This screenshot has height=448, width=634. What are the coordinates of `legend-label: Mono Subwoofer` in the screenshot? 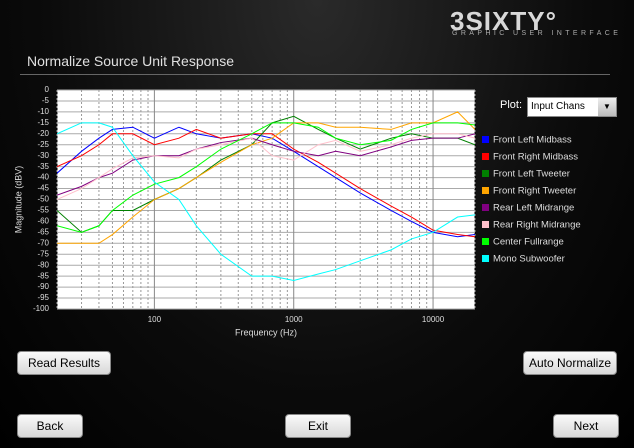 It's located at (529, 259).